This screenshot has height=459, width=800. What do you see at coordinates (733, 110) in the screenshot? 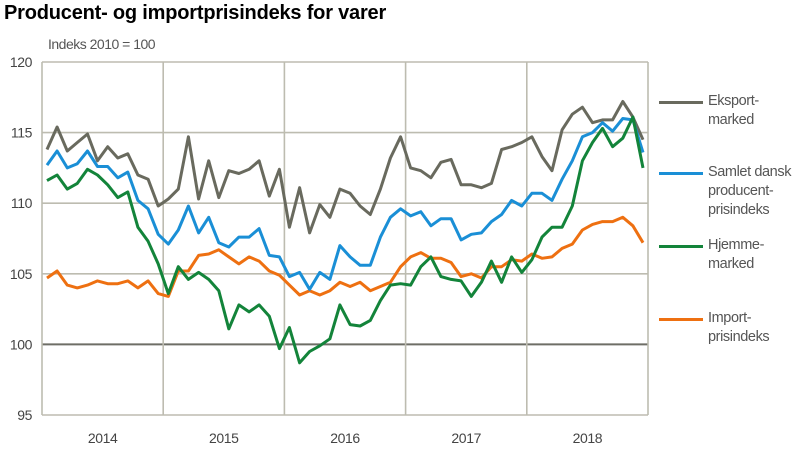
I see `legend-label: Eksport- marked` at bounding box center [733, 110].